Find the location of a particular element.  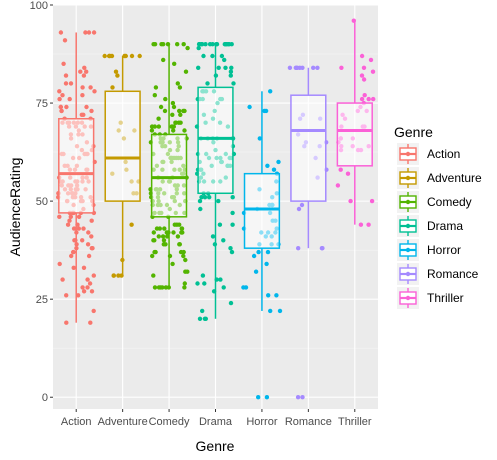

legend-label: Romance is located at coordinates (453, 274).